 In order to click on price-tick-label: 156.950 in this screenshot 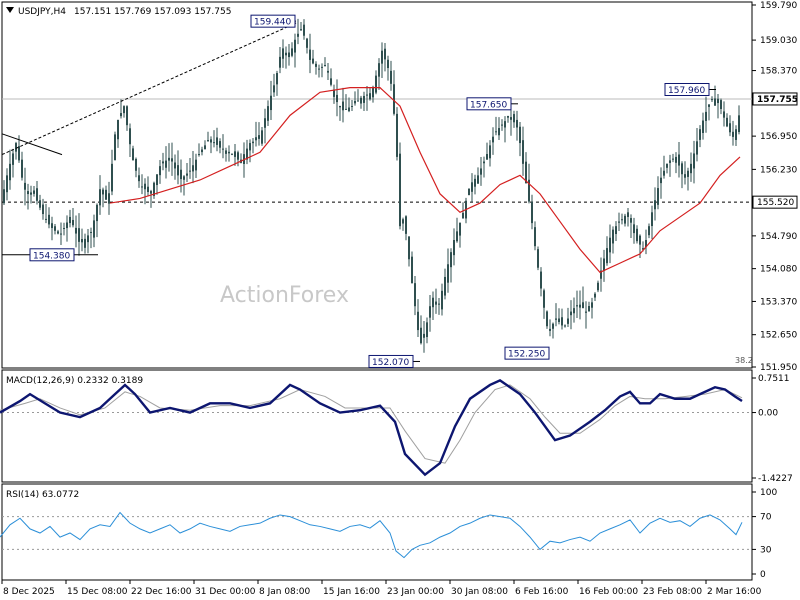, I will do `click(778, 137)`.